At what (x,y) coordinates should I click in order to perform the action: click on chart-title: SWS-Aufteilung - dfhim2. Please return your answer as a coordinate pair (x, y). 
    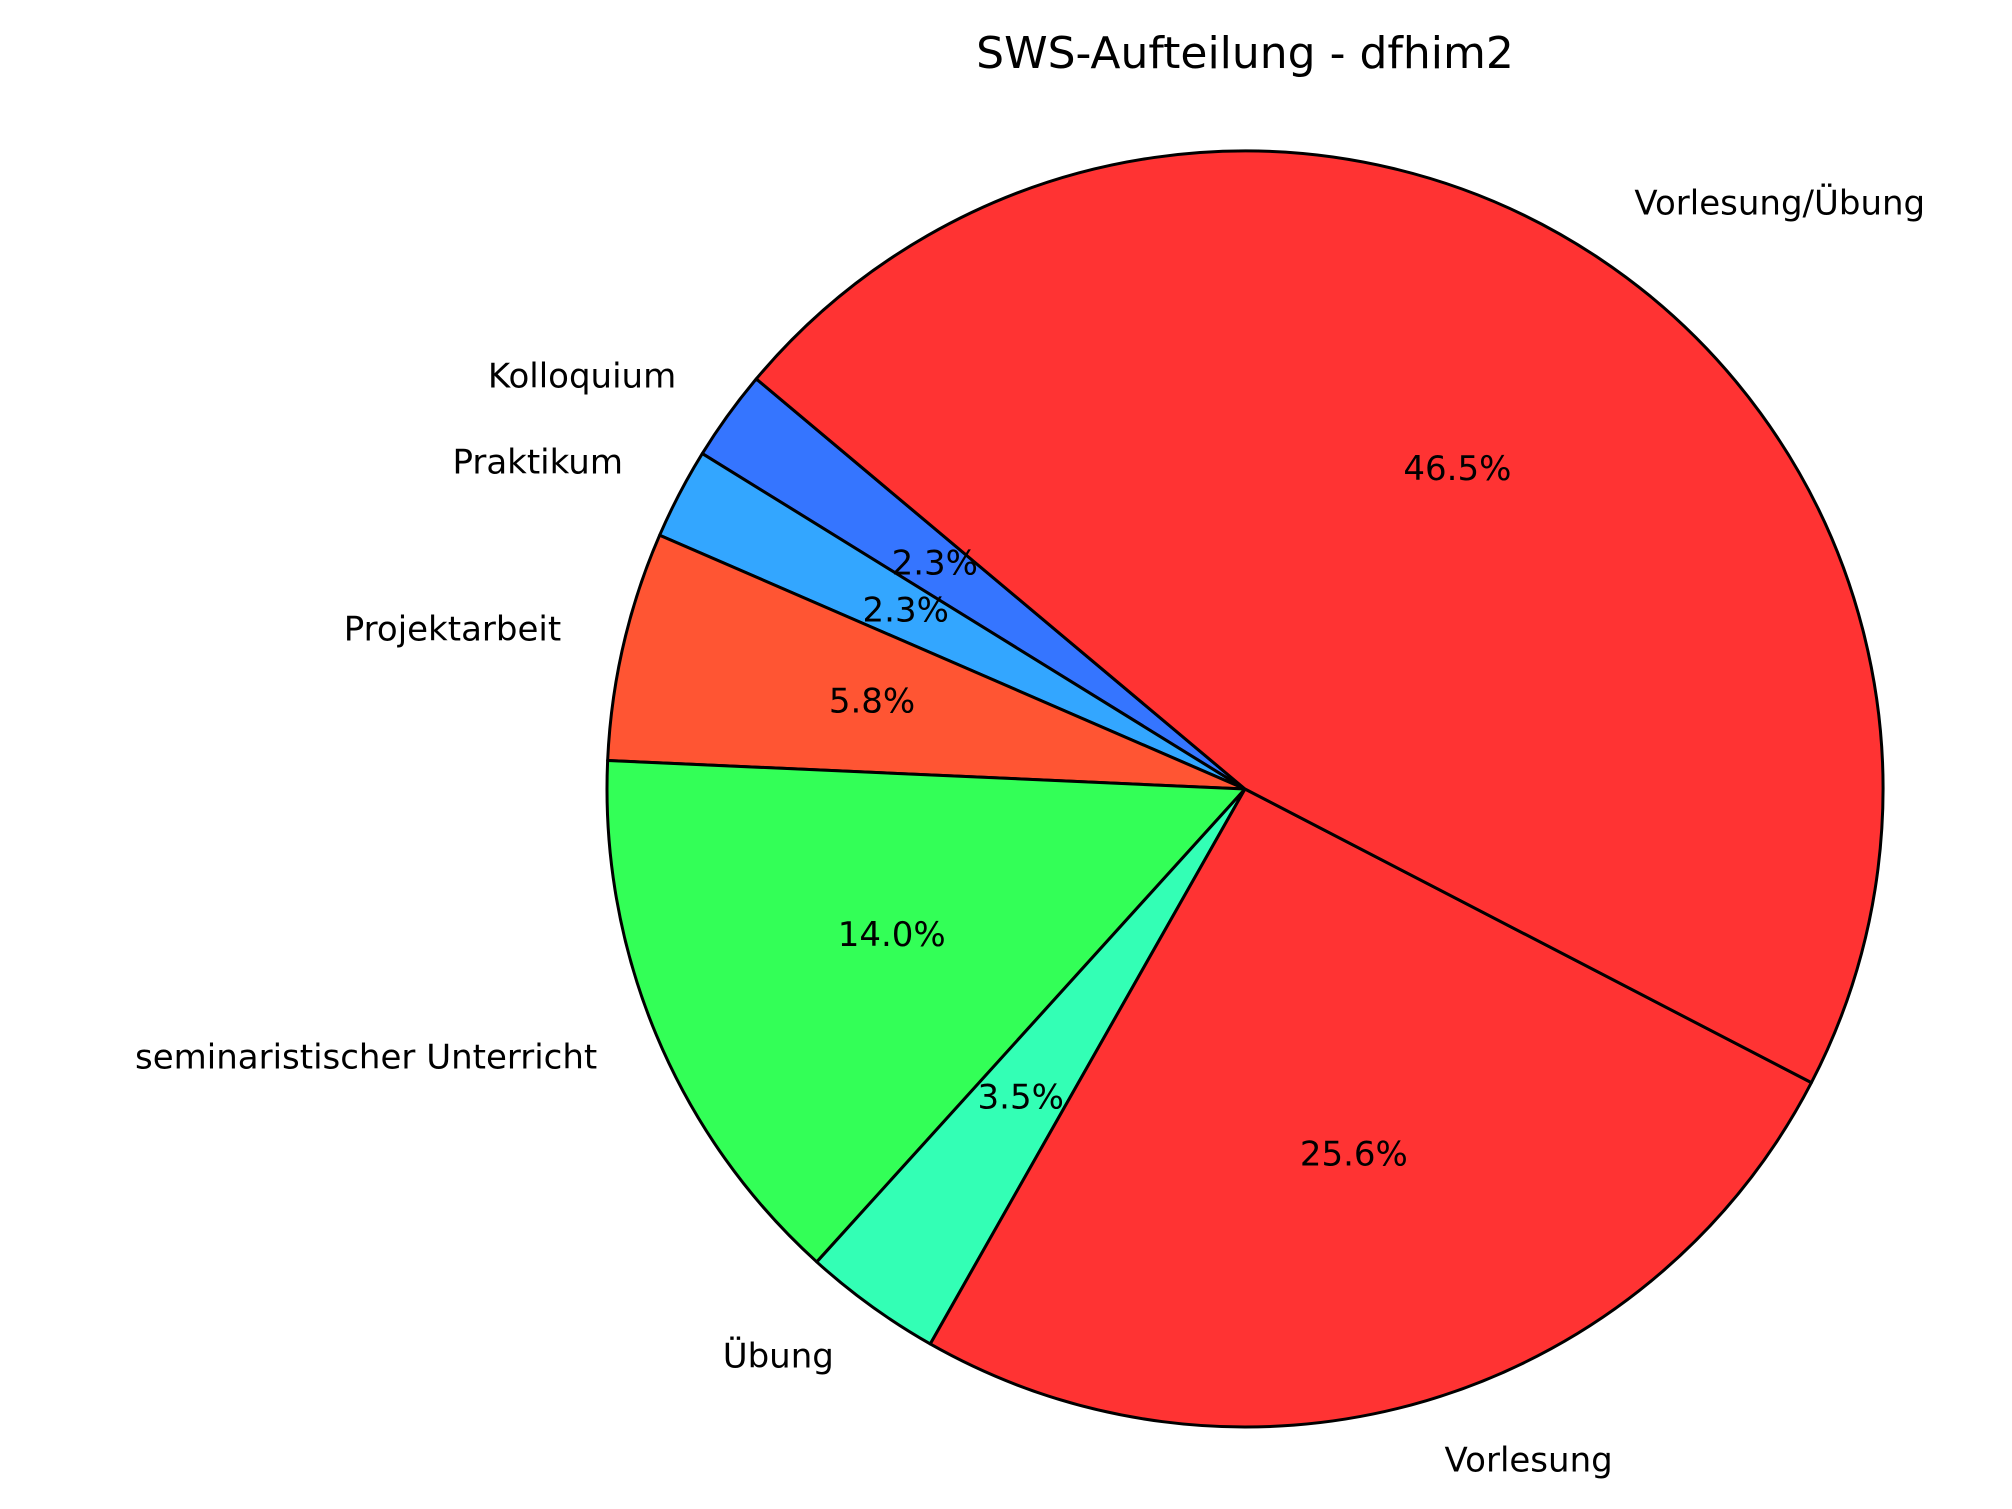
    Looking at the image, I should click on (1245, 53).